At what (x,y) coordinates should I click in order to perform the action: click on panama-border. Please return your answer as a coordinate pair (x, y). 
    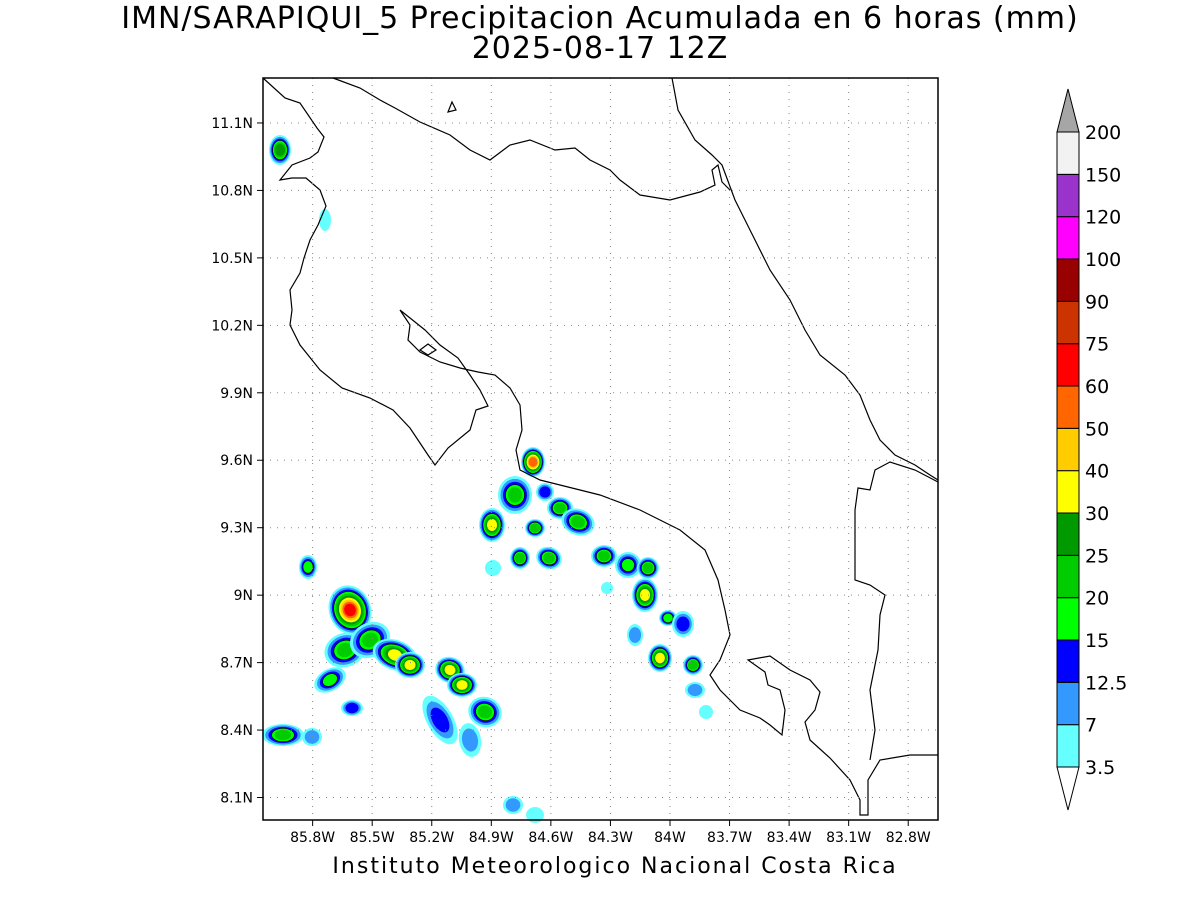
    Looking at the image, I should click on (896, 611).